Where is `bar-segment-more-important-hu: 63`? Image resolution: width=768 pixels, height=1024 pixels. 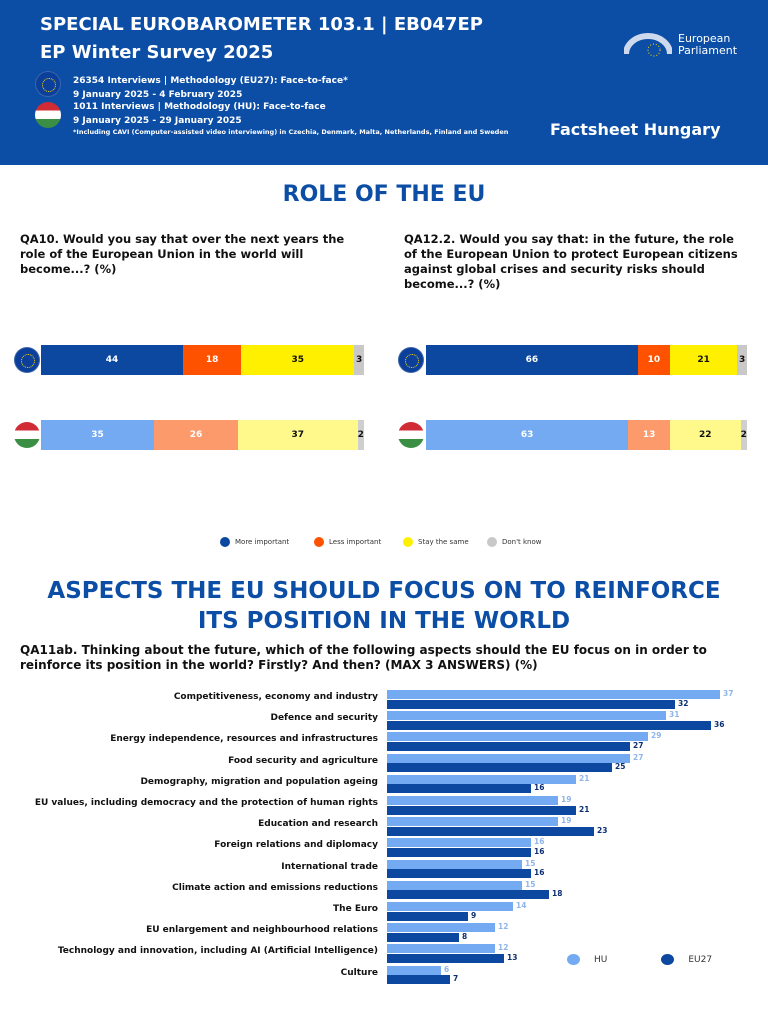
bar-segment-more-important-hu: 63 is located at coordinates (527, 435).